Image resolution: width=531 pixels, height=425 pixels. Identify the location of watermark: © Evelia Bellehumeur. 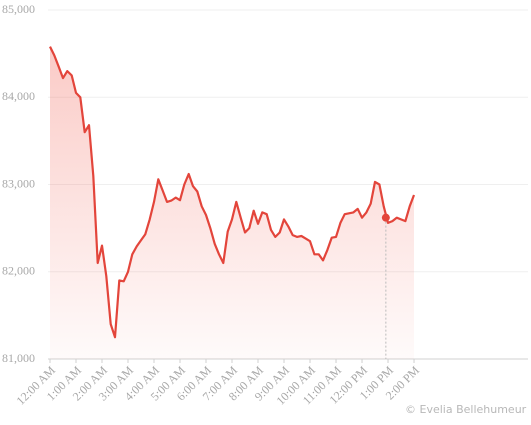
(466, 409).